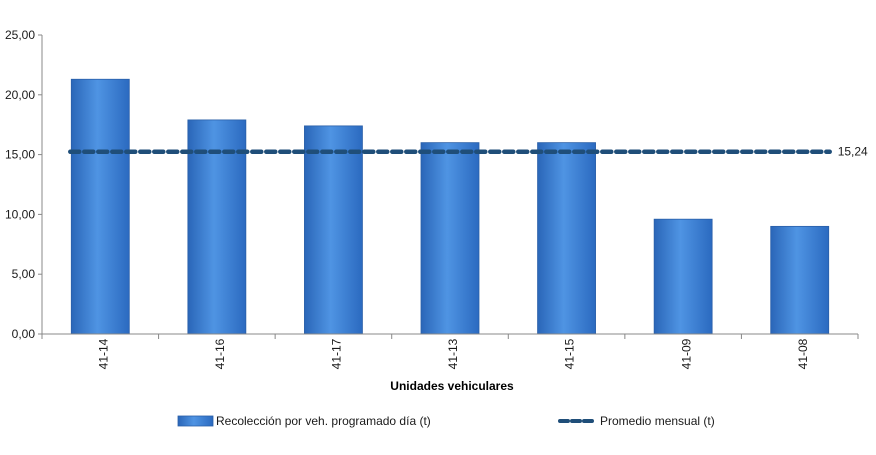 This screenshot has width=876, height=455. Describe the element at coordinates (20, 35) in the screenshot. I see `y-tick-label: 25,00` at that location.